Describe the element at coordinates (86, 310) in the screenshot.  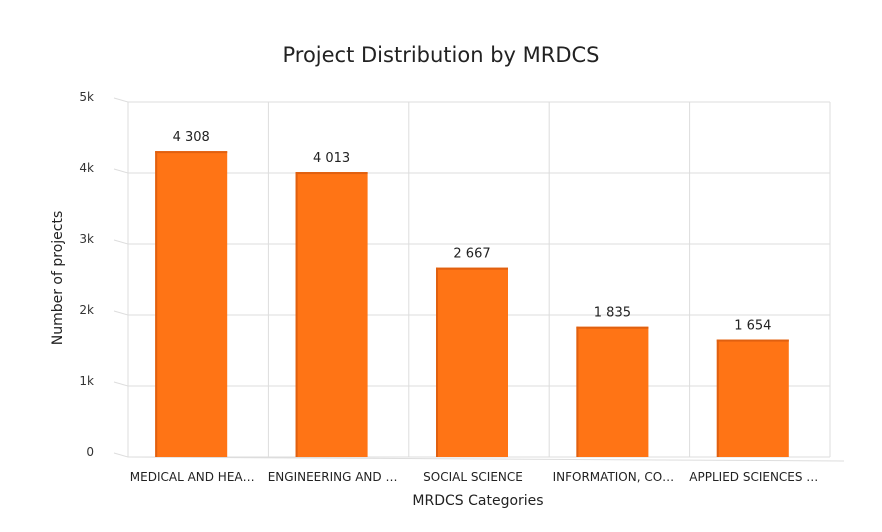
I see `y-tick-label-2: 2k` at that location.